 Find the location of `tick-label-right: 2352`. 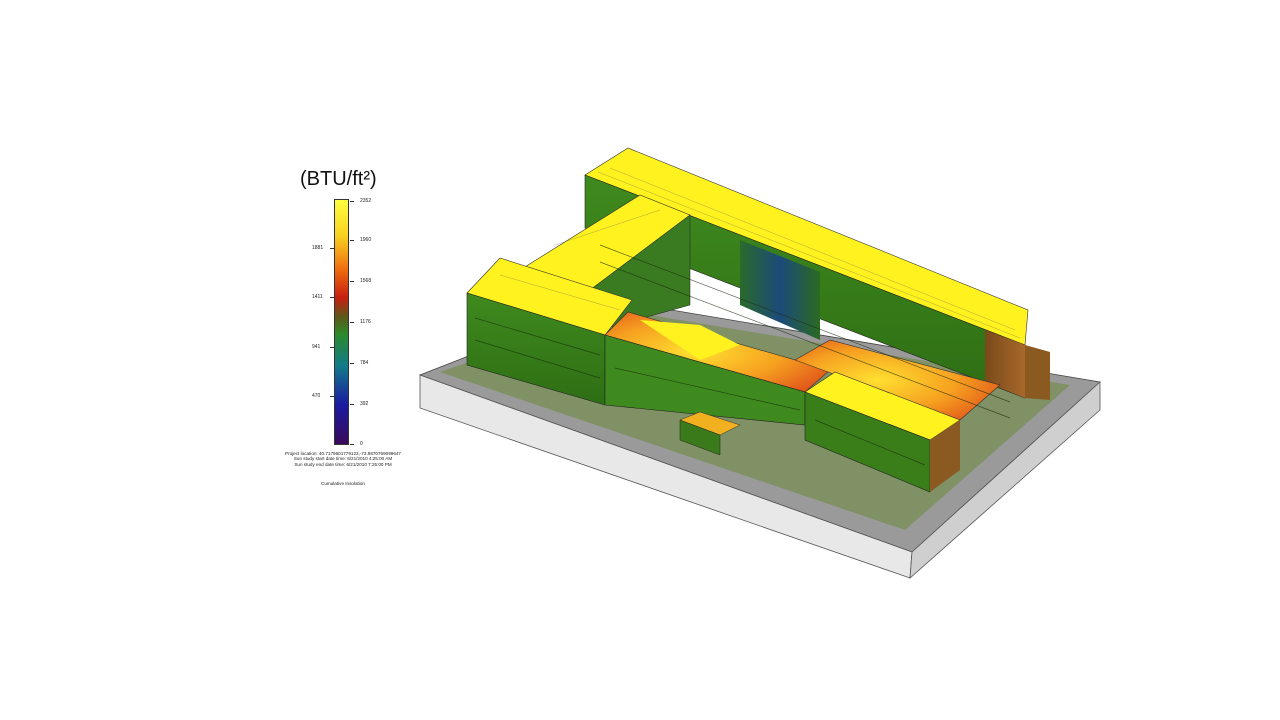

tick-label-right: 2352 is located at coordinates (366, 201).